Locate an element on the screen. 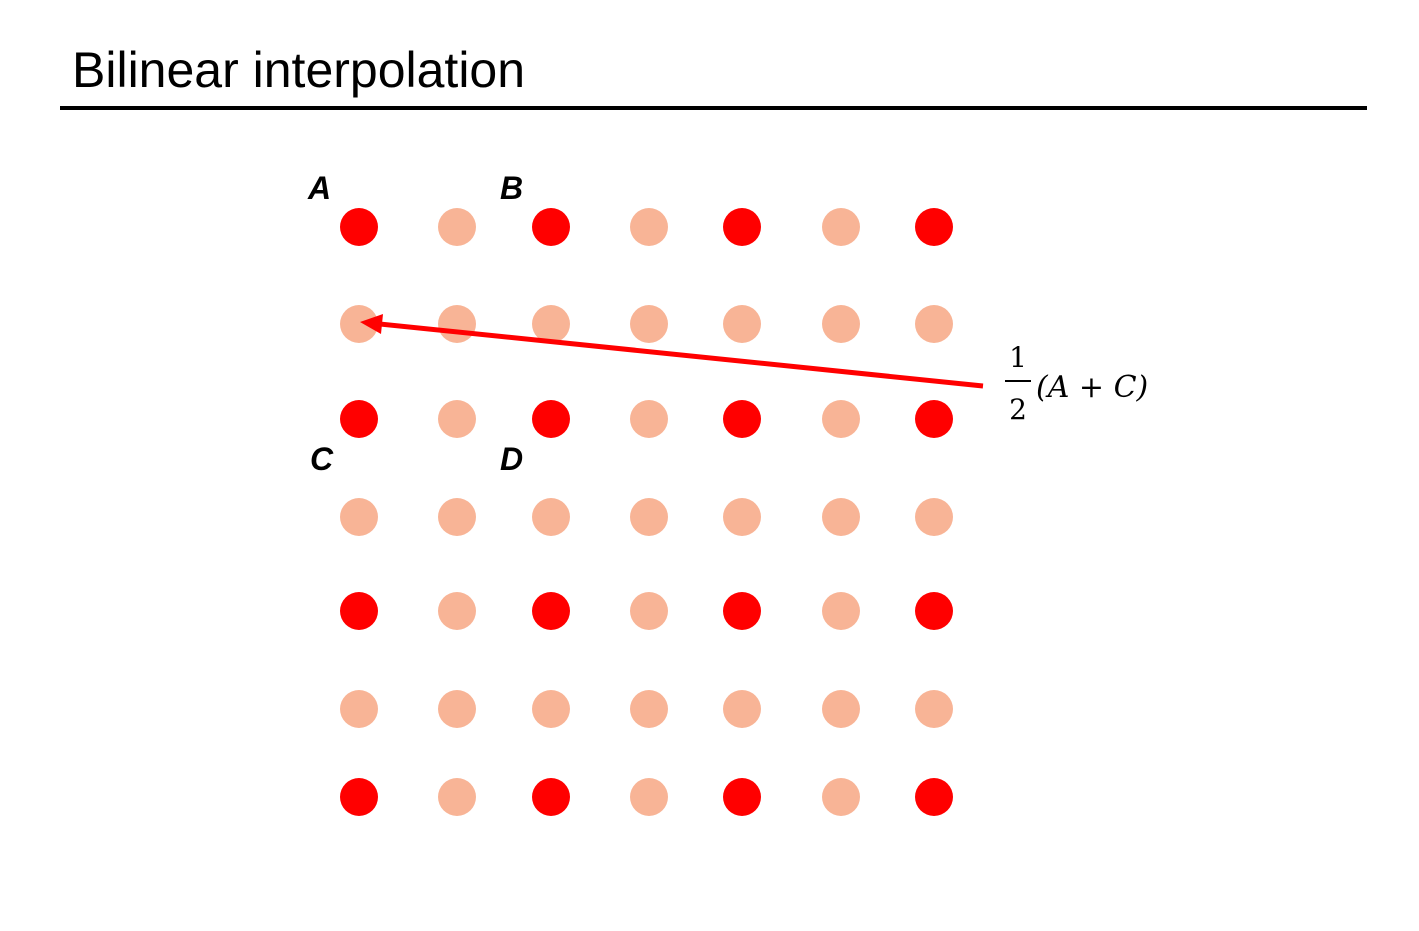 Image resolution: width=1419 pixels, height=931 pixels. arrow-shaft is located at coordinates (681, 355).